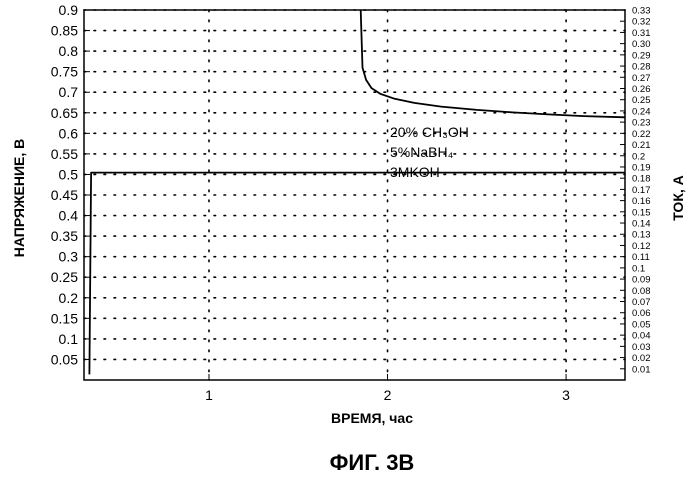 The image size is (699, 482). I want to click on y-tick-label-right: 0.01, so click(641, 369).